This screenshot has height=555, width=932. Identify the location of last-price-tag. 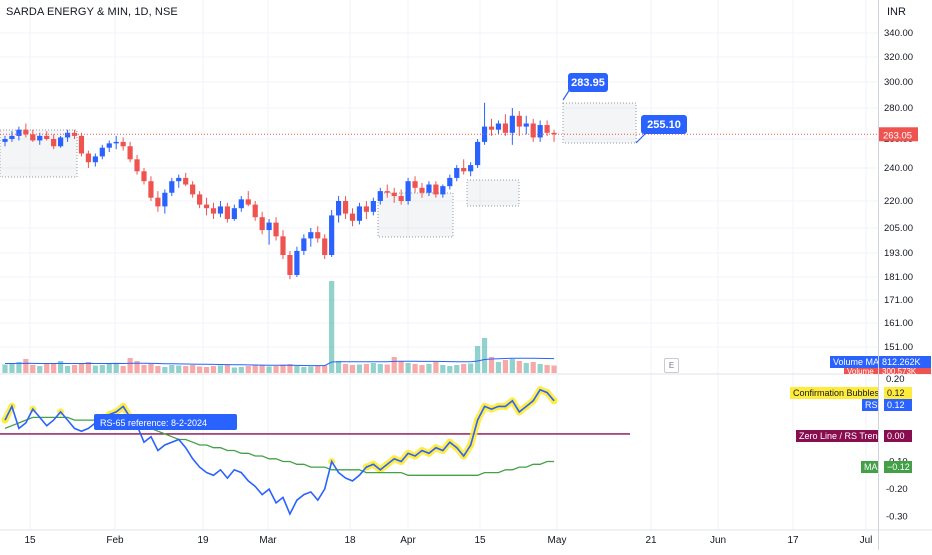
(898, 134).